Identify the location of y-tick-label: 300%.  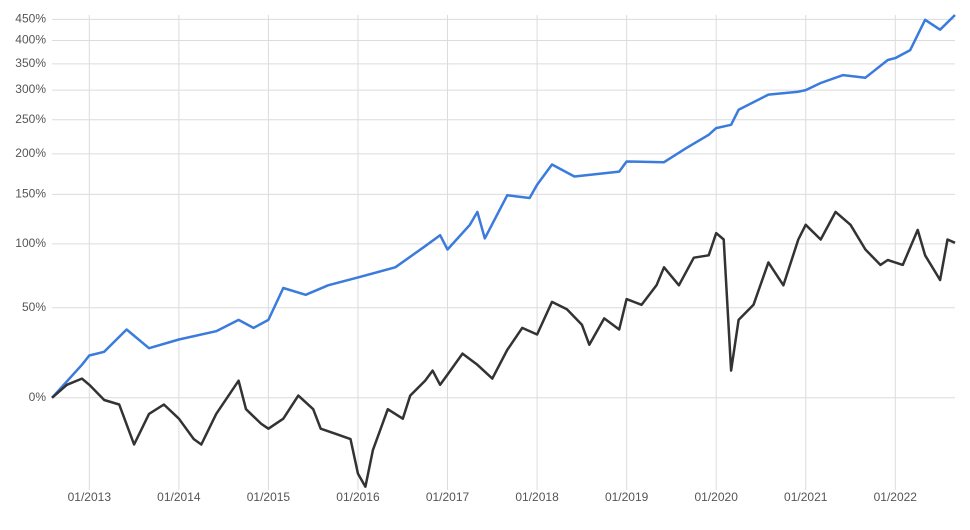
(30, 89).